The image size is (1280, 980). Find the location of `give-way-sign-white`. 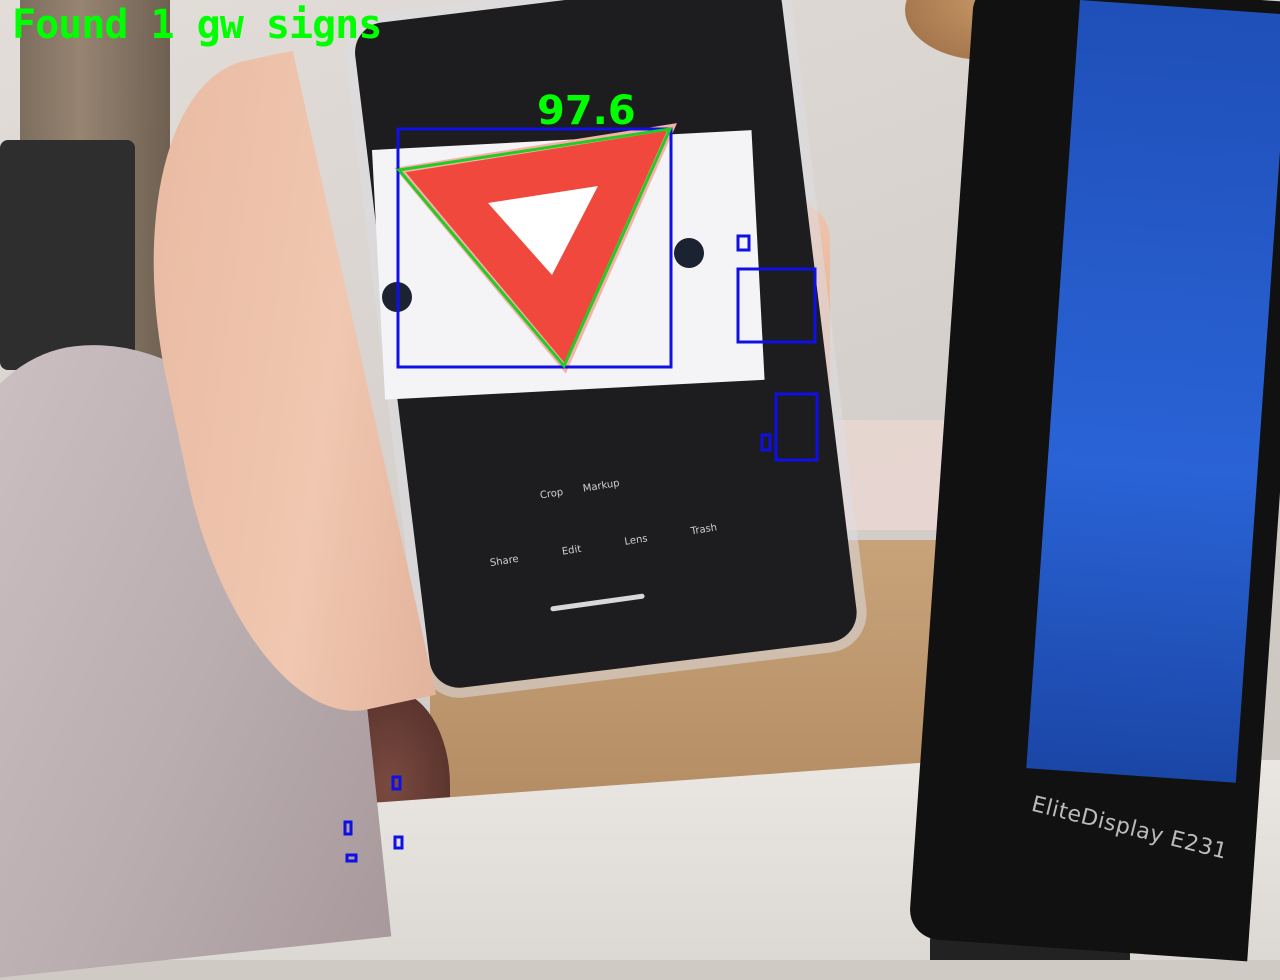

give-way-sign-white is located at coordinates (543, 230).